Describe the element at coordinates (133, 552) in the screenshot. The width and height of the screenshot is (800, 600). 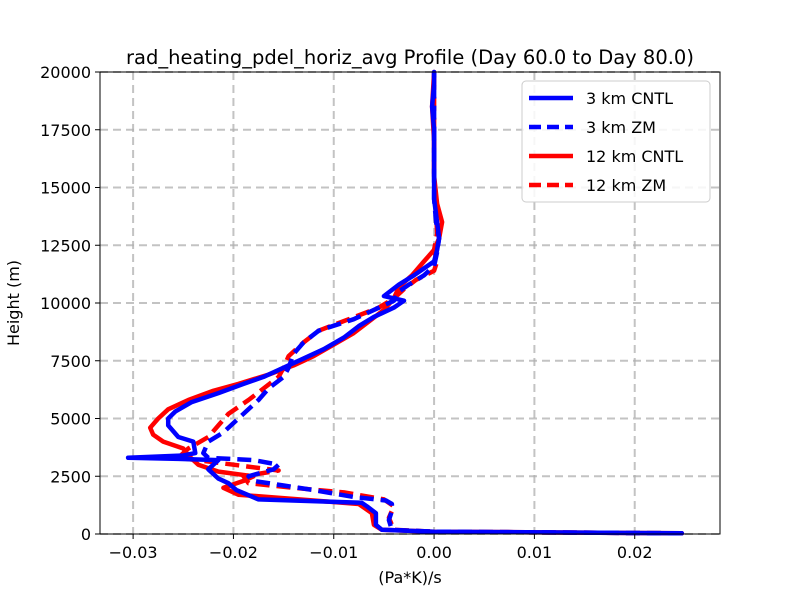
I see `x-tick-label: −0.03` at that location.